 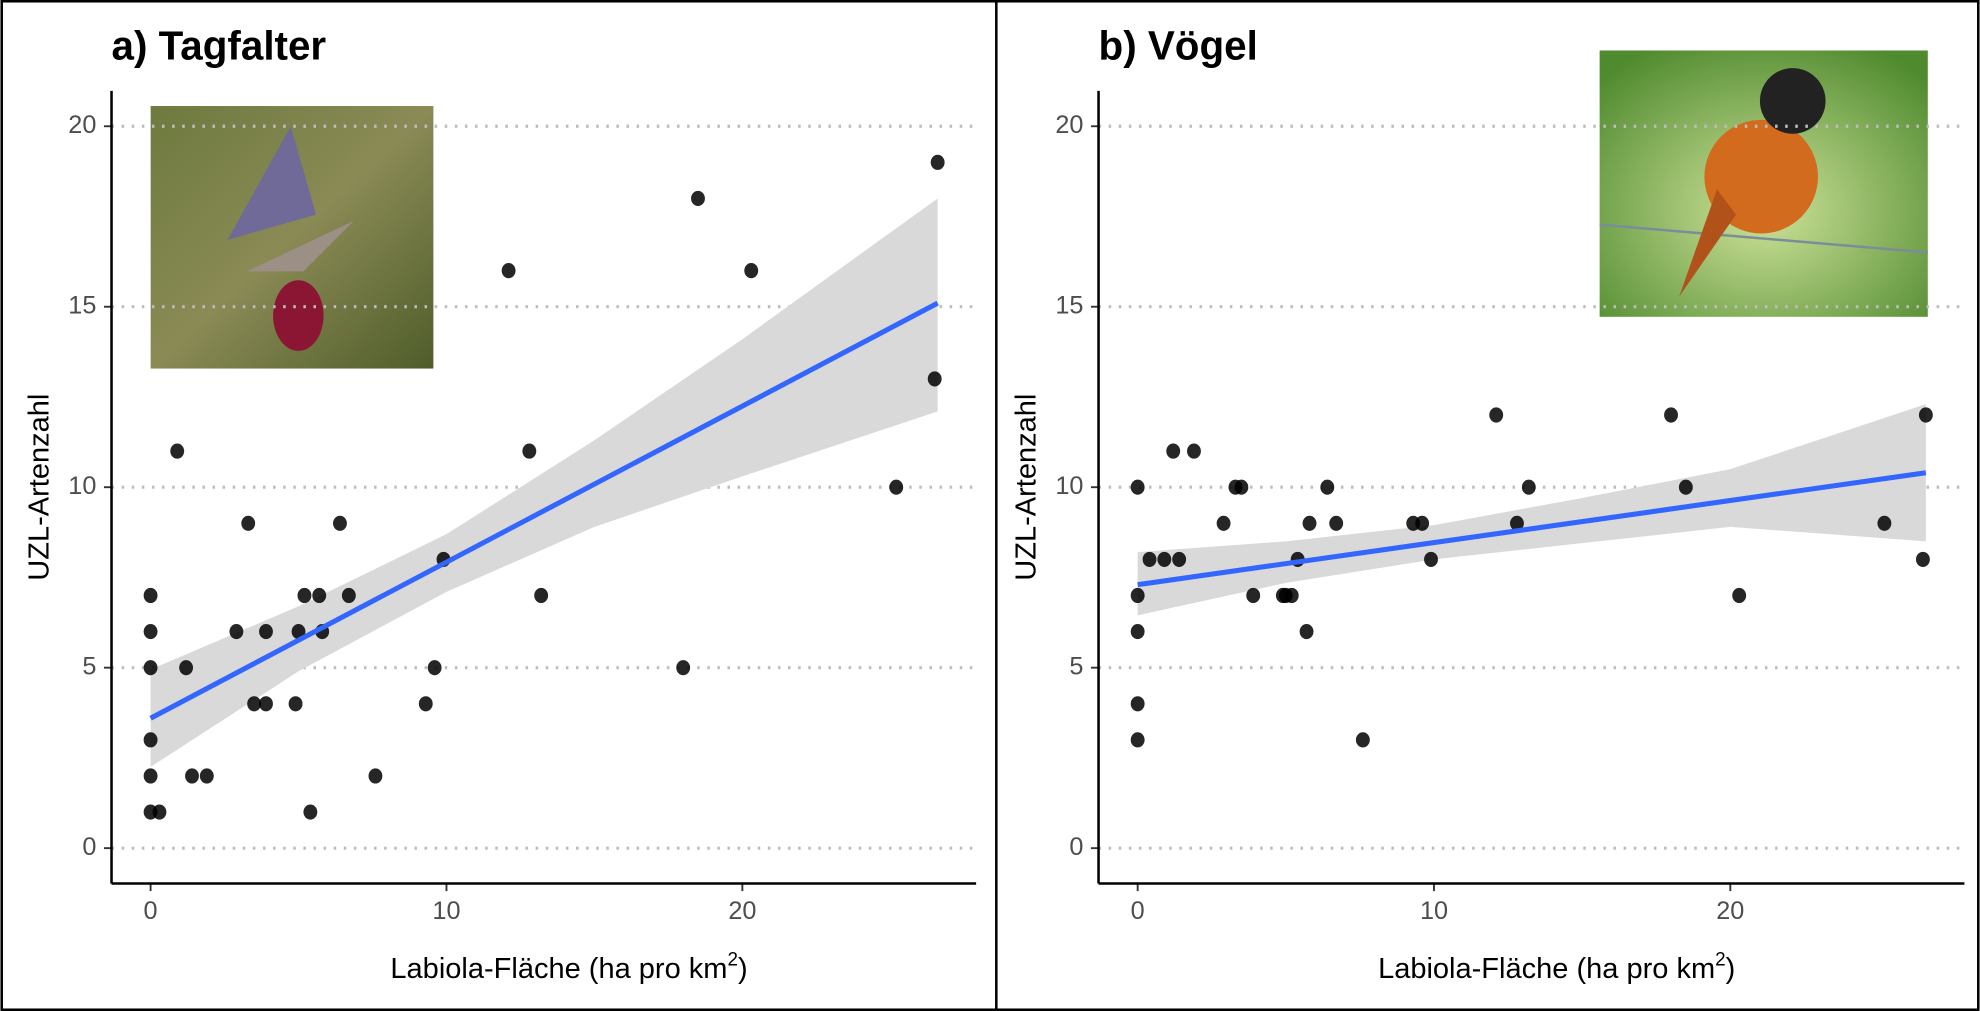 What do you see at coordinates (1763, 183) in the screenshot?
I see `photo-bird` at bounding box center [1763, 183].